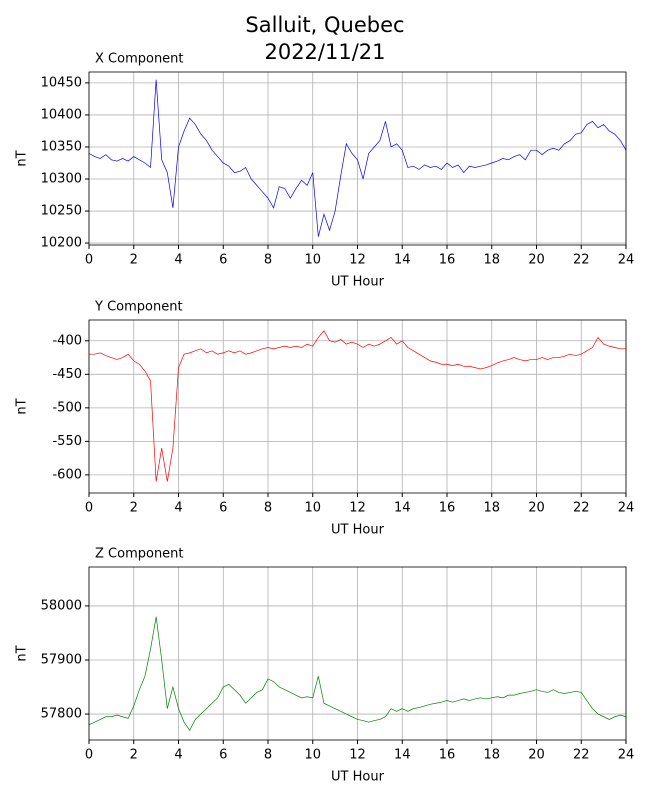 This screenshot has height=800, width=650. What do you see at coordinates (67, 407) in the screenshot?
I see `y-tick-label: -500` at bounding box center [67, 407].